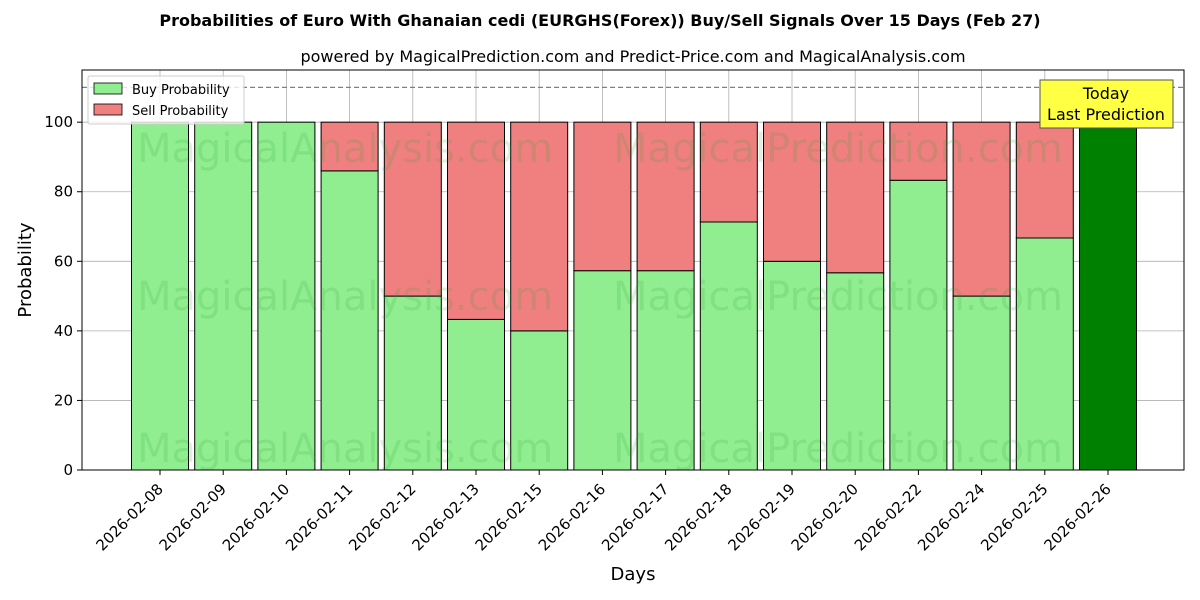 This screenshot has width=1200, height=600. What do you see at coordinates (25, 269) in the screenshot?
I see `y-axis-label: Probability` at bounding box center [25, 269].